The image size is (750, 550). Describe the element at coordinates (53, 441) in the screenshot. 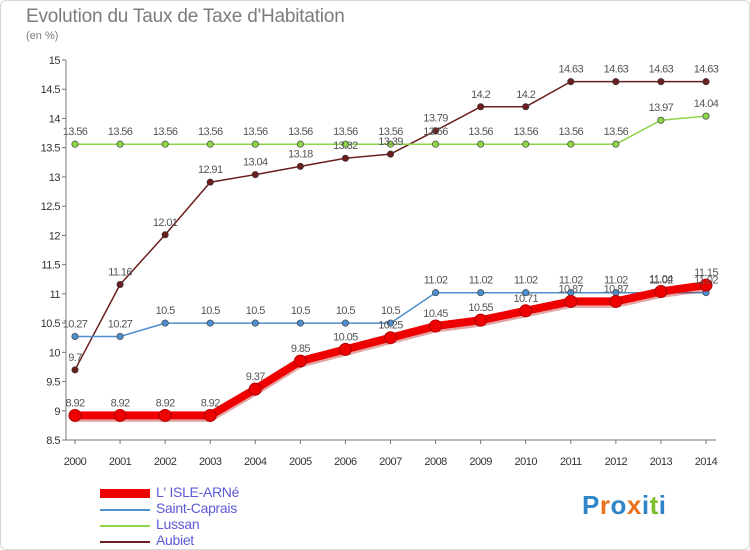

I see `y-tick-label: 8.5` at that location.